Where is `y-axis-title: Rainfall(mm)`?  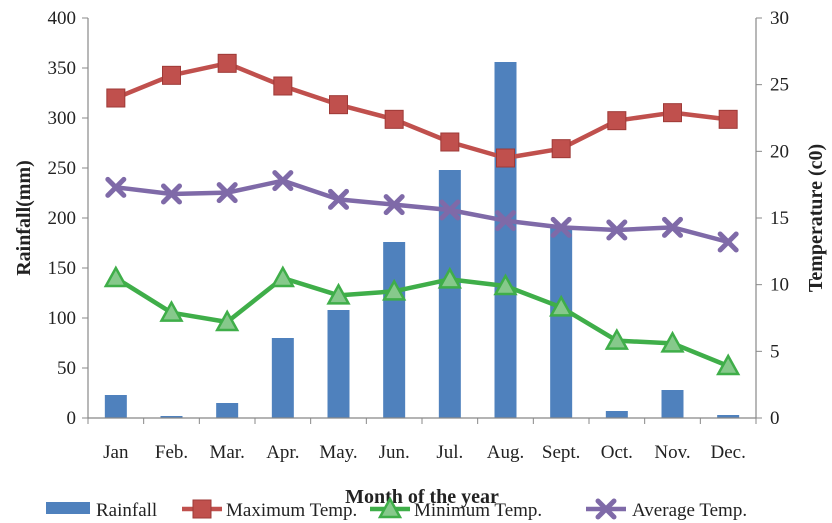 y-axis-title: Rainfall(mm) is located at coordinates (24, 218).